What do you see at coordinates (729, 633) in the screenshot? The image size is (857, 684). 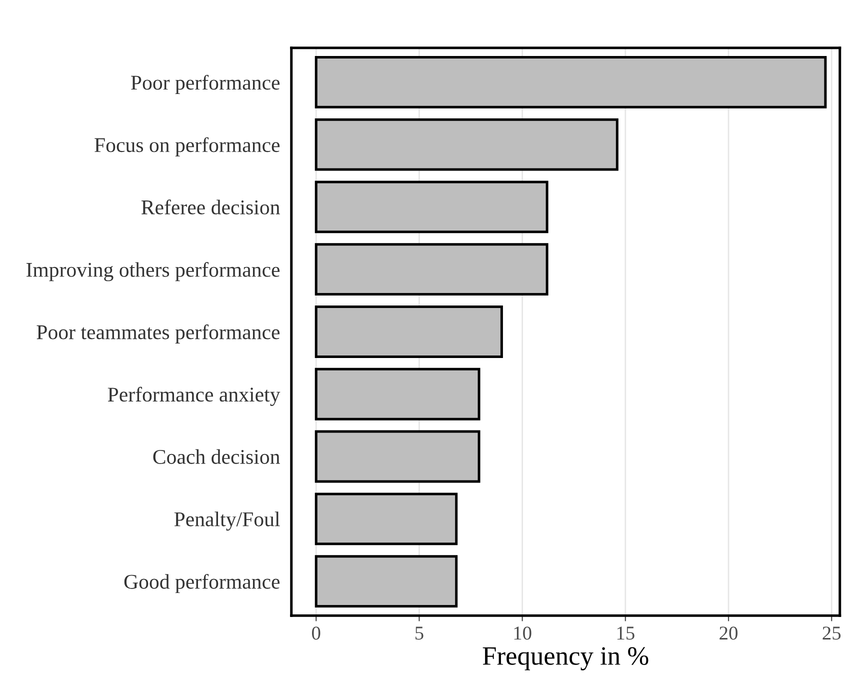 I see `x-tick-label: 20` at bounding box center [729, 633].